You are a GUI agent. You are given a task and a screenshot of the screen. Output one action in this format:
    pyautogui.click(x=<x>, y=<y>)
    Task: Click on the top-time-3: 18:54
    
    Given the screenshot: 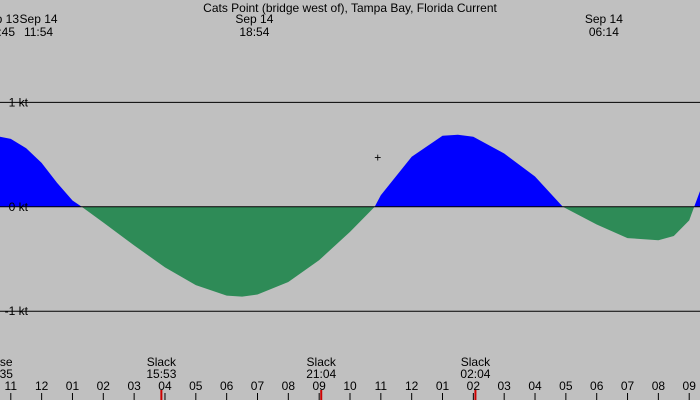 What is the action you would take?
    pyautogui.click(x=254, y=32)
    